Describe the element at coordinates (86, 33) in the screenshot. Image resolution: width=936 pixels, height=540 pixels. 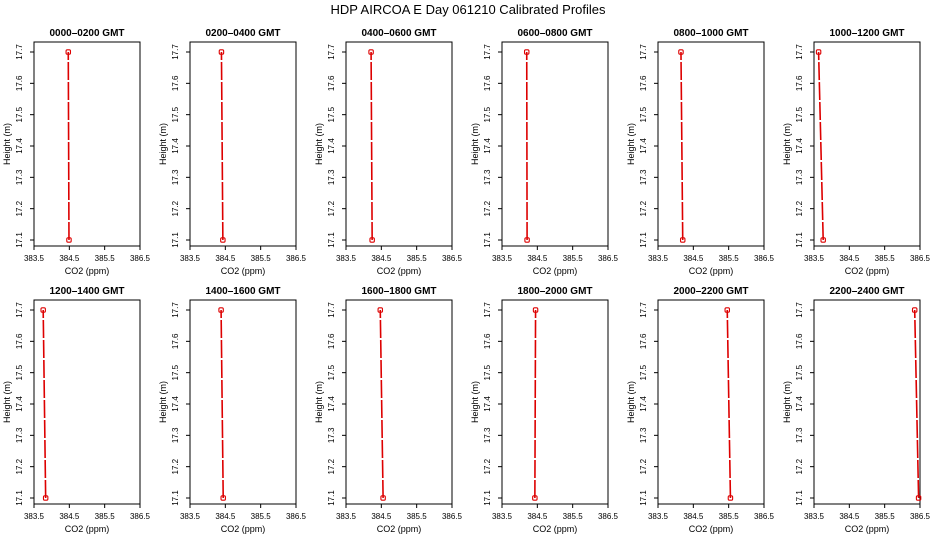
I see `panel-title-1: 0000–0200 GMT` at that location.